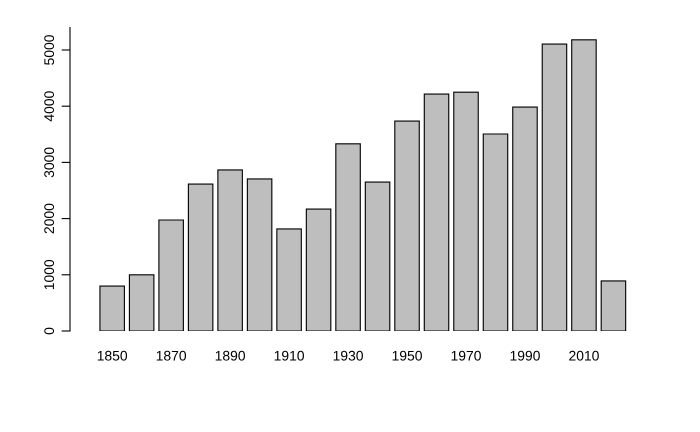  What do you see at coordinates (49, 219) in the screenshot?
I see `y-tick-label: 2000` at bounding box center [49, 219].